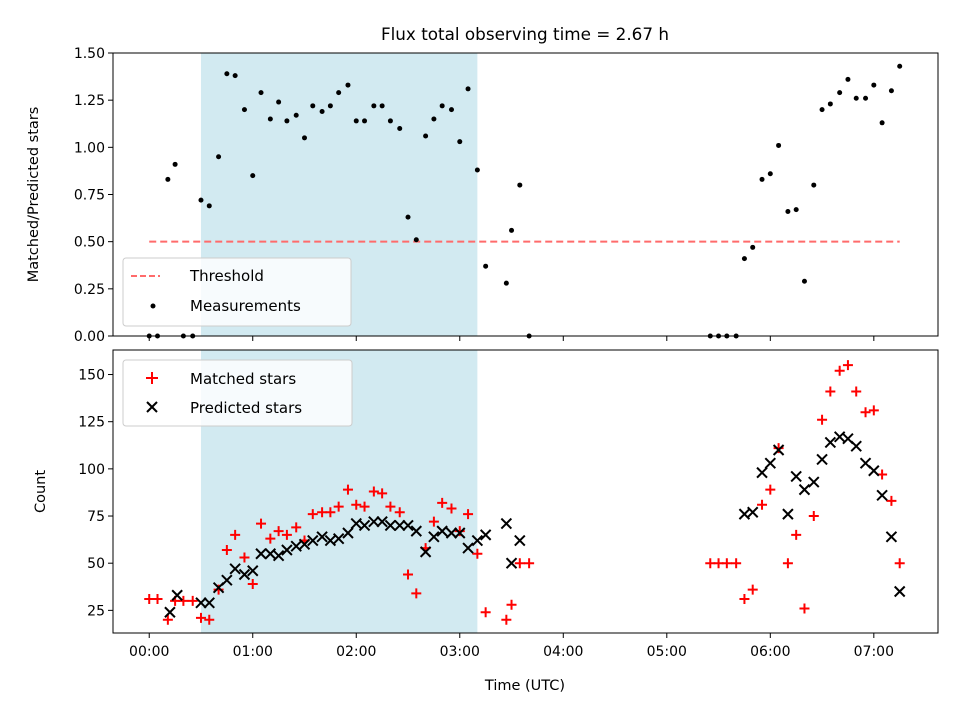 The width and height of the screenshot is (960, 720). I want to click on y-tick-label: 1.50, so click(89, 54).